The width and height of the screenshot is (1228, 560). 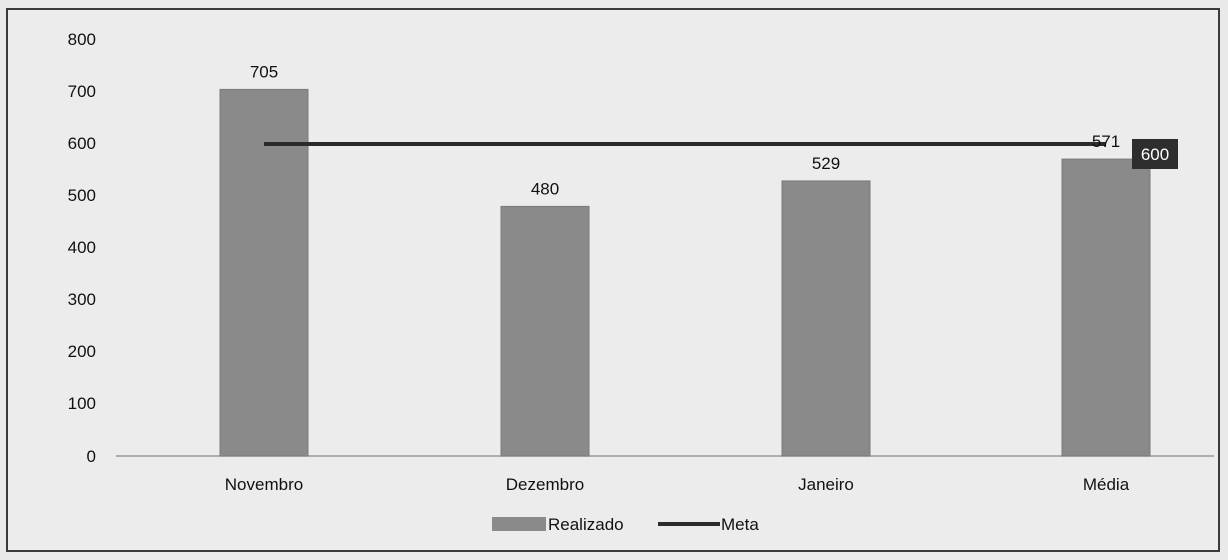 What do you see at coordinates (586, 524) in the screenshot?
I see `legend-label-realizado: Realizado` at bounding box center [586, 524].